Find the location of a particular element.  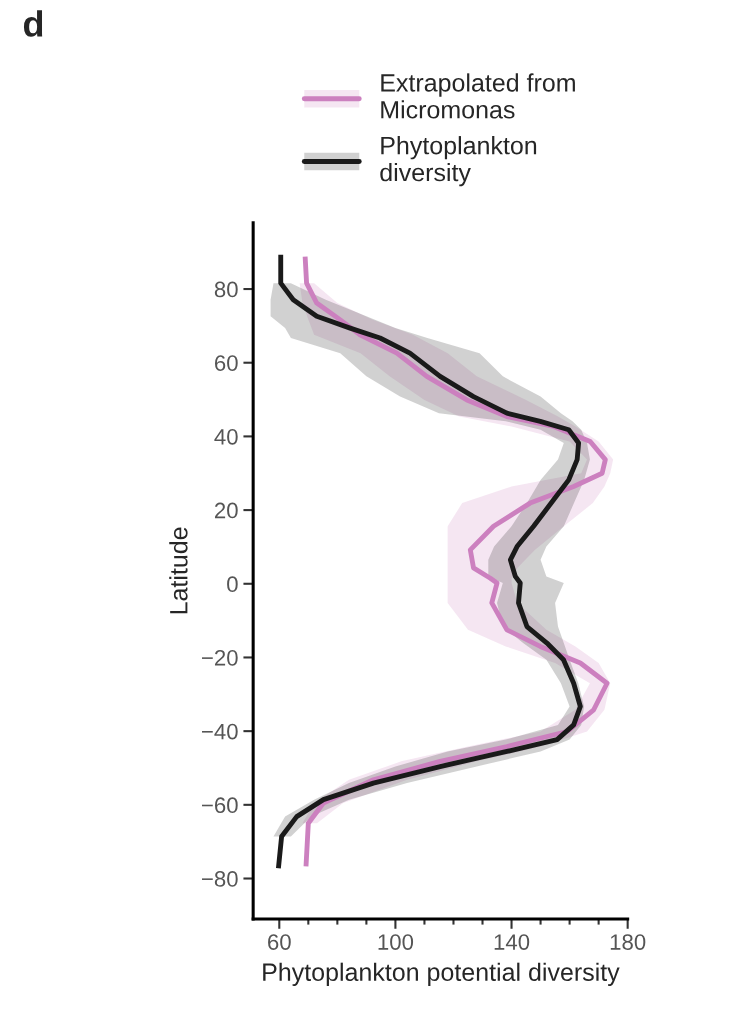

x-tick-label: 180 is located at coordinates (628, 942).